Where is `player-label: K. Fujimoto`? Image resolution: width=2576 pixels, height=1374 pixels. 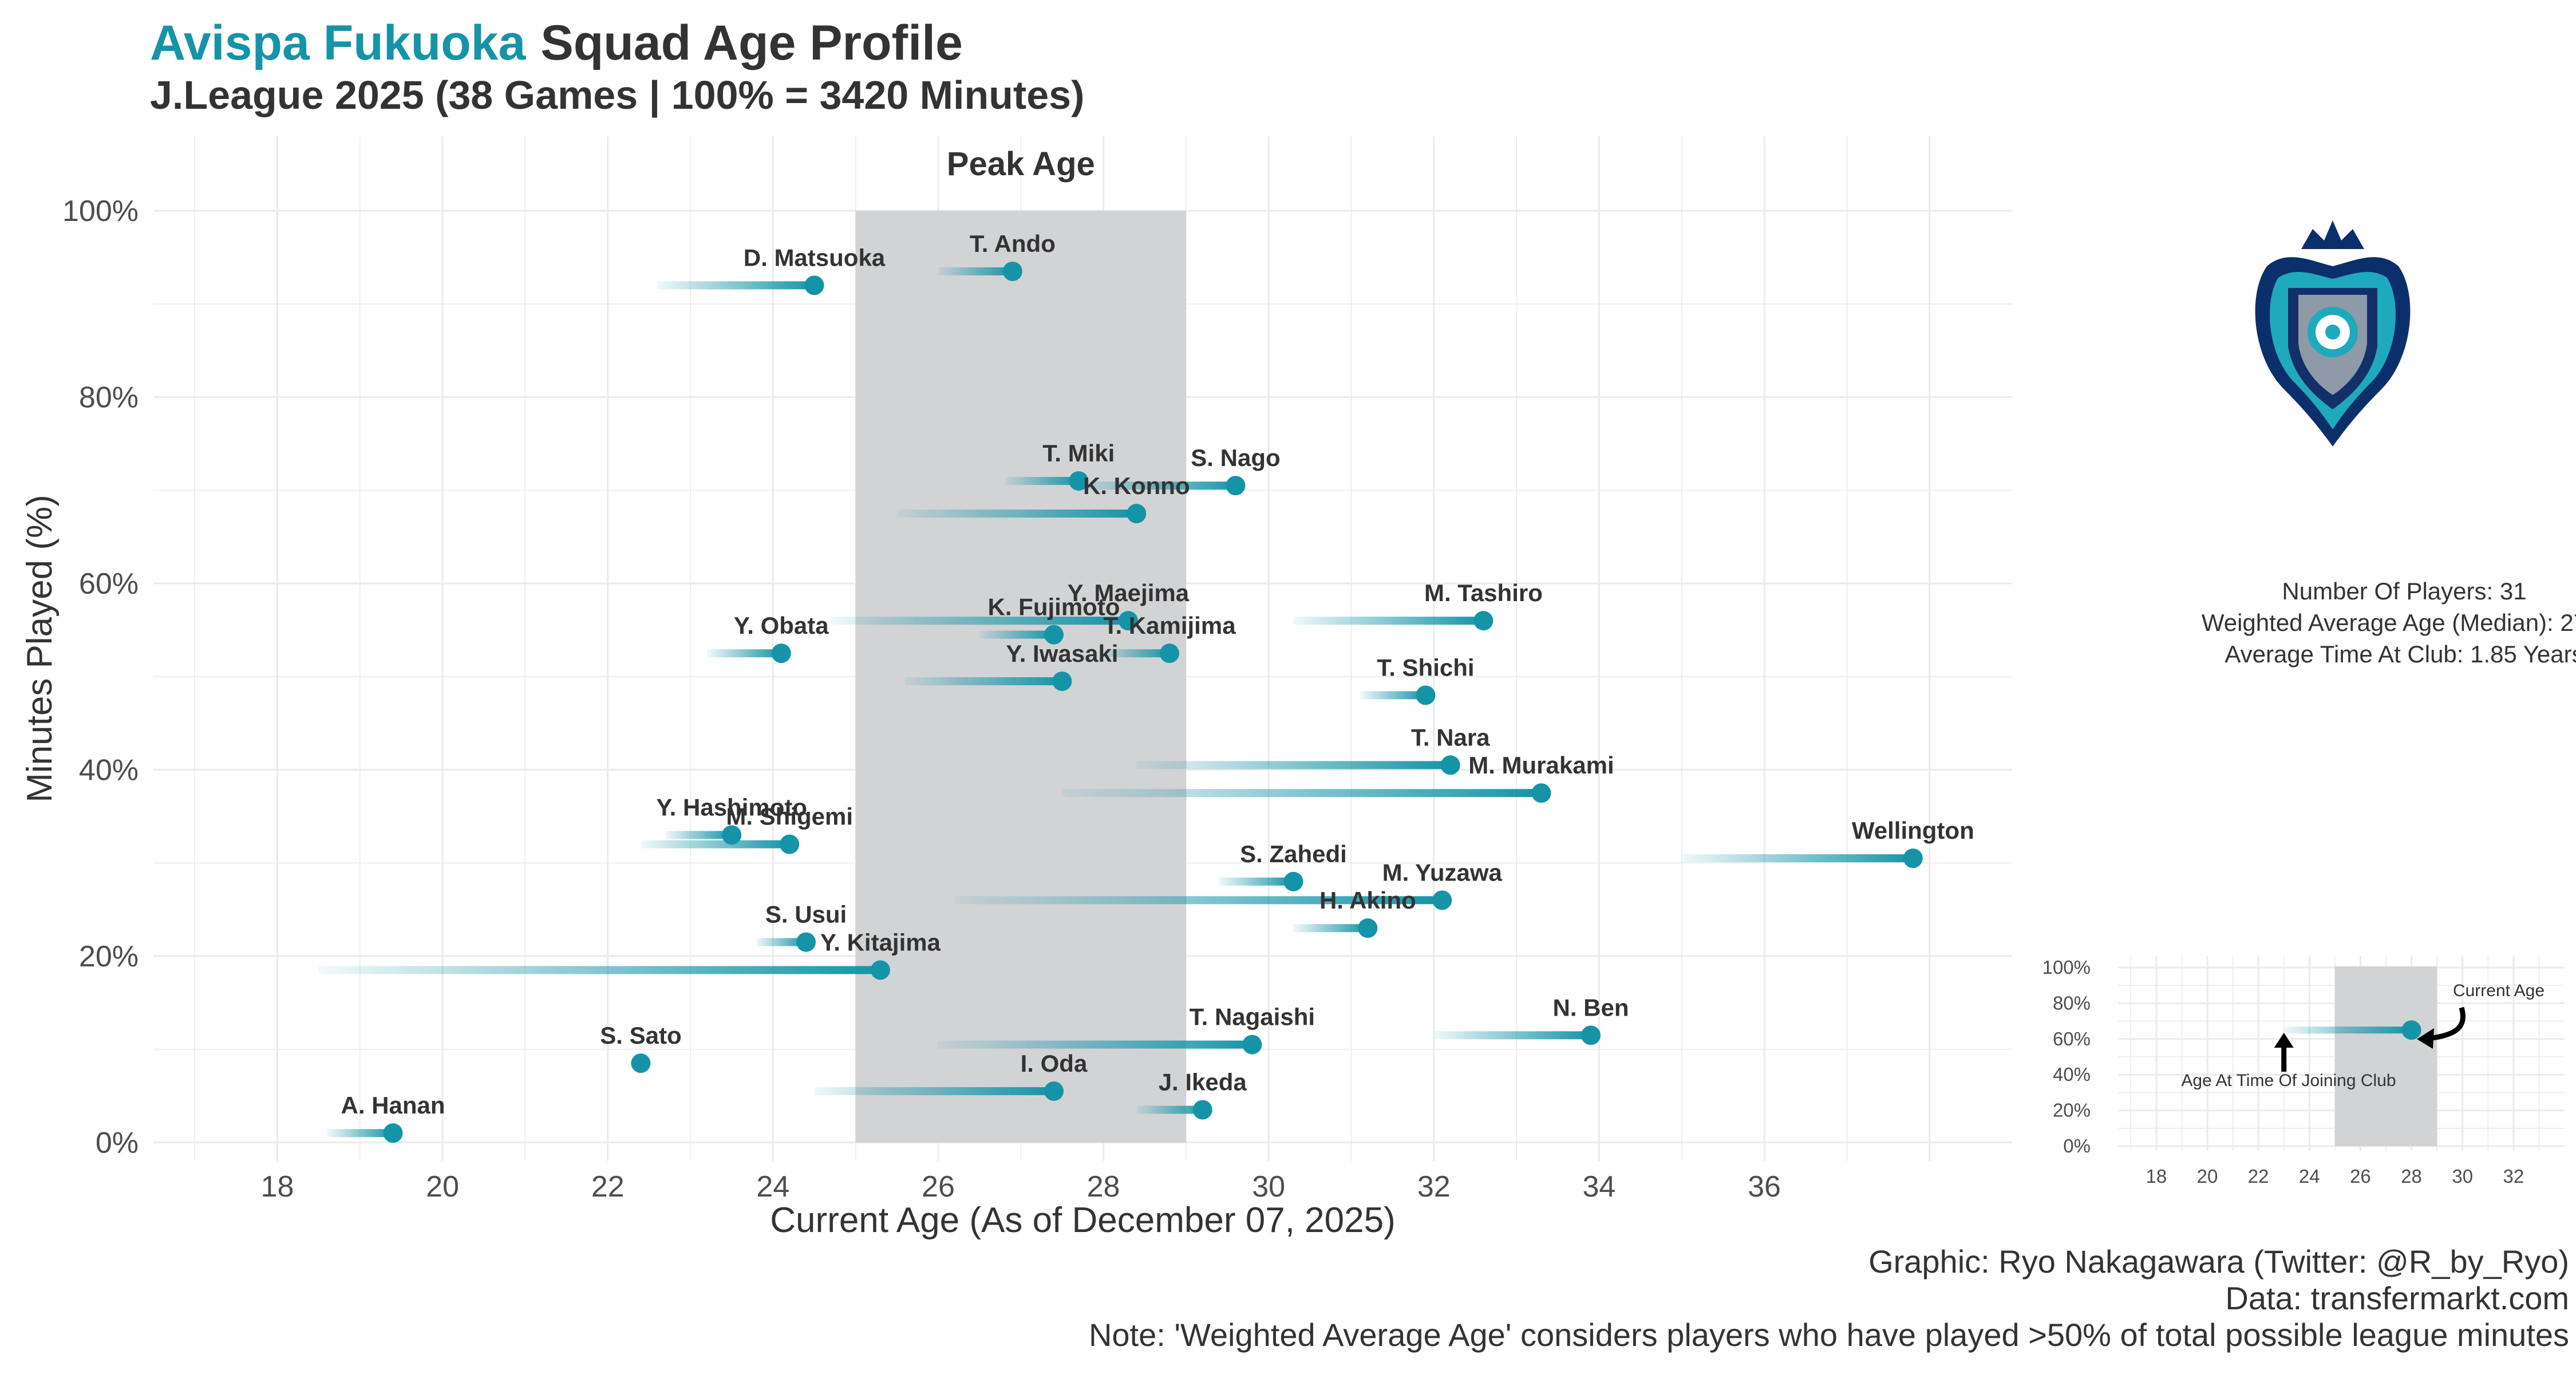 player-label: K. Fujimoto is located at coordinates (1054, 607).